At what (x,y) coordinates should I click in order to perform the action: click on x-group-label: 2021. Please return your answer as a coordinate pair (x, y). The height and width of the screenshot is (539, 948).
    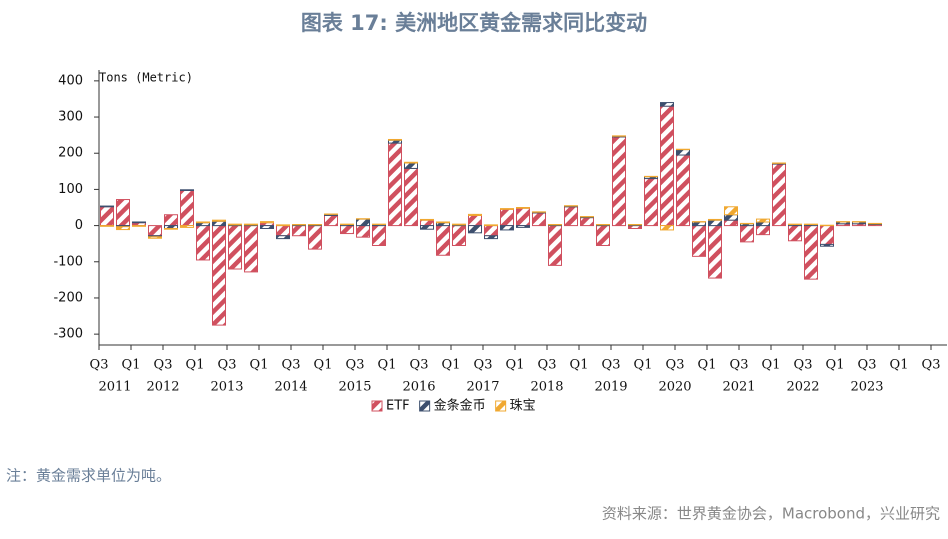
    Looking at the image, I should click on (738, 387).